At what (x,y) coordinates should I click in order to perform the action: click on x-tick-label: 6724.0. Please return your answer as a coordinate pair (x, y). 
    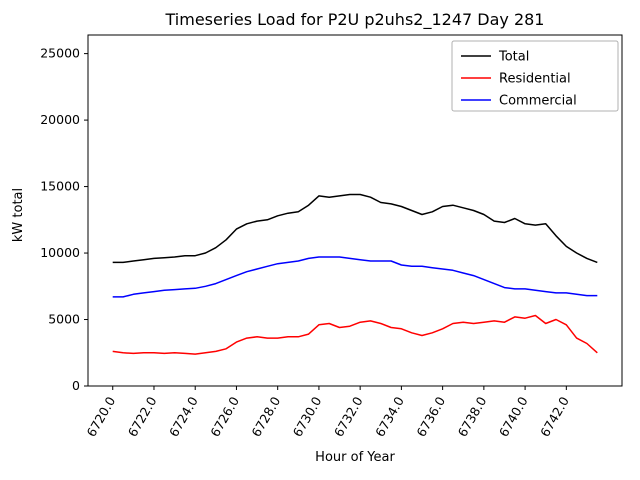
    Looking at the image, I should click on (183, 416).